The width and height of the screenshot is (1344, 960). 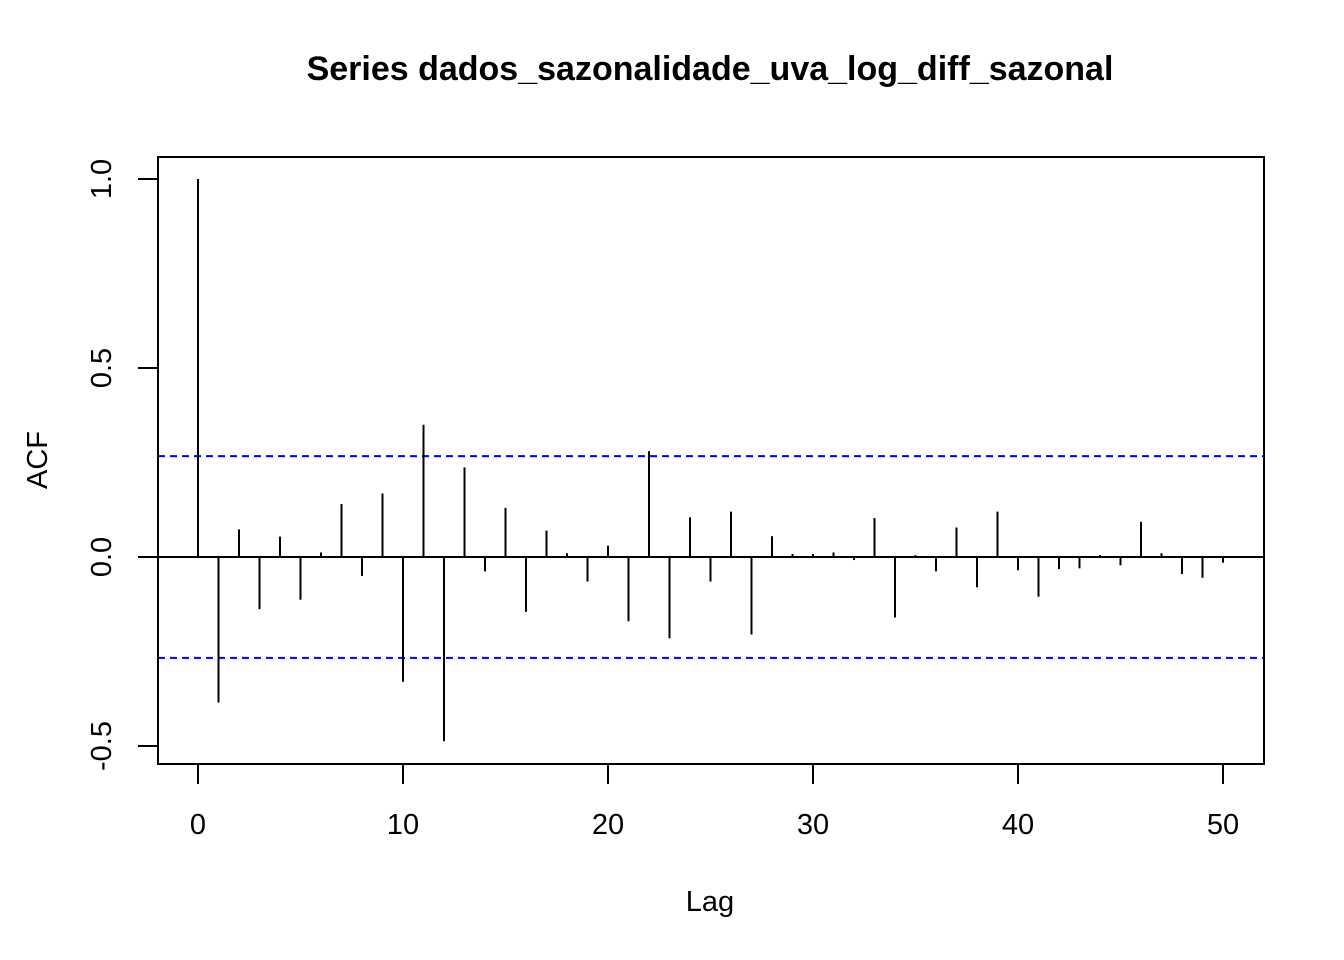 I want to click on y-axis-label: ACF, so click(x=38, y=460).